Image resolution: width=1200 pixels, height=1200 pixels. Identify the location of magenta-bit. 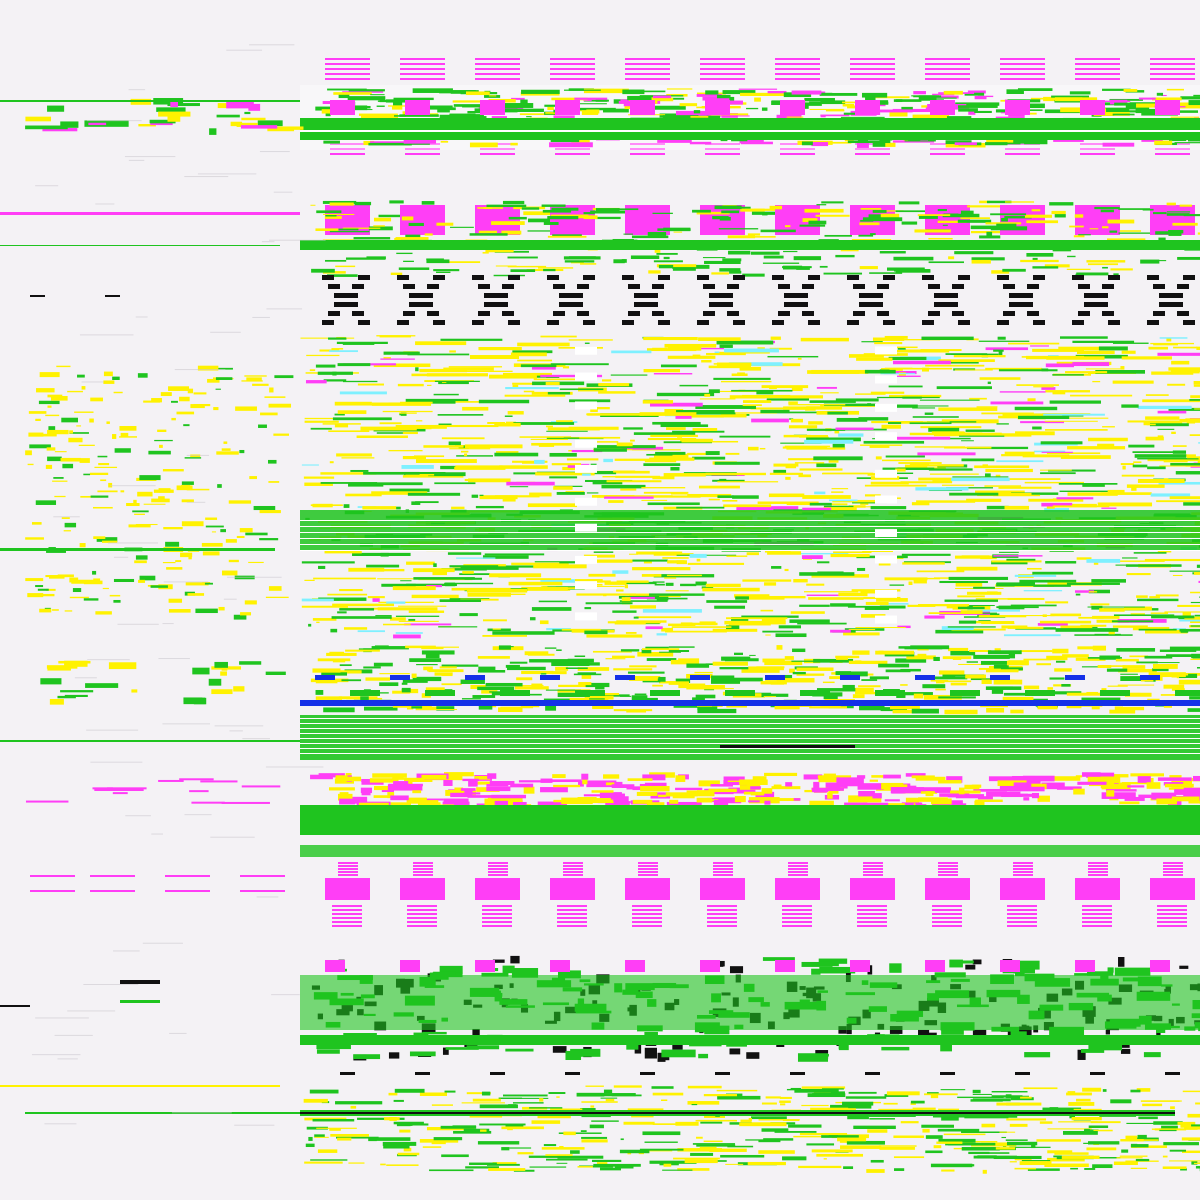
(335, 966).